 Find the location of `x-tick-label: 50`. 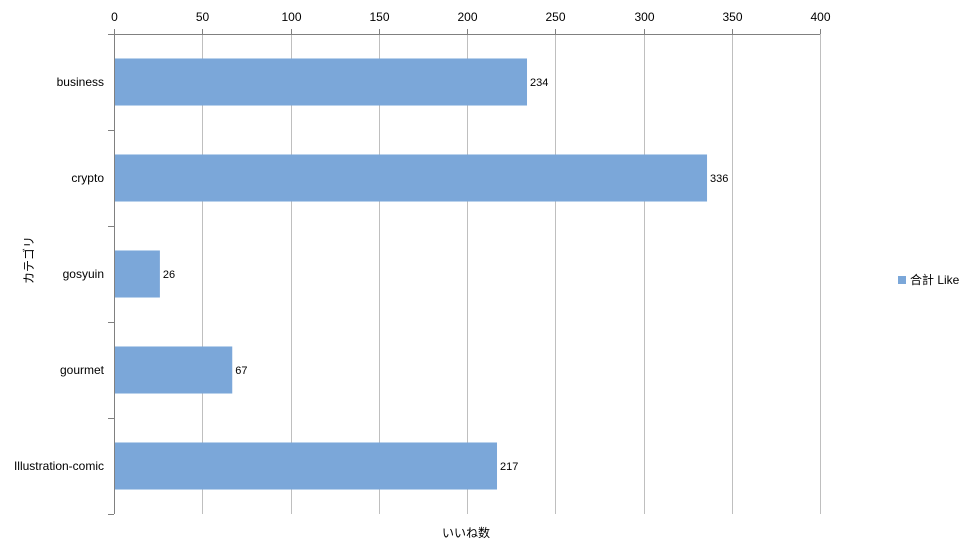

x-tick-label: 50 is located at coordinates (203, 17).